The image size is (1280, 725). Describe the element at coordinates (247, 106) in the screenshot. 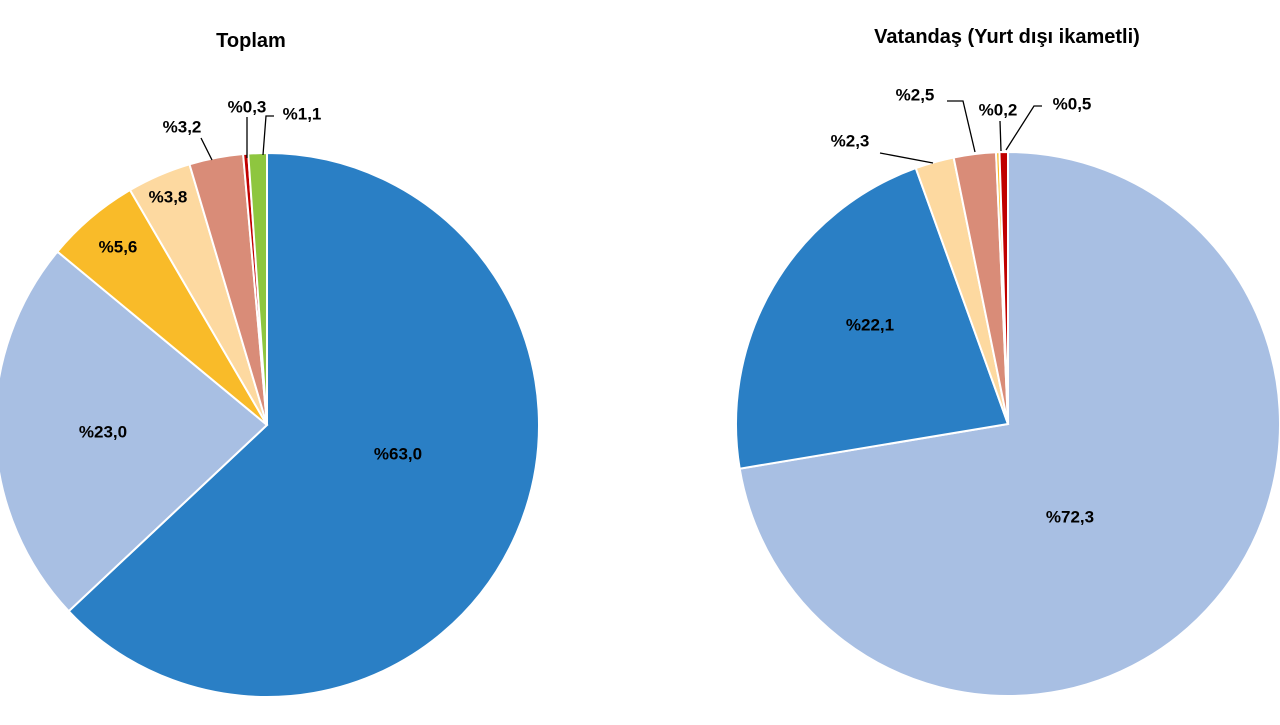

I see `slice-data-label: %0,3` at that location.